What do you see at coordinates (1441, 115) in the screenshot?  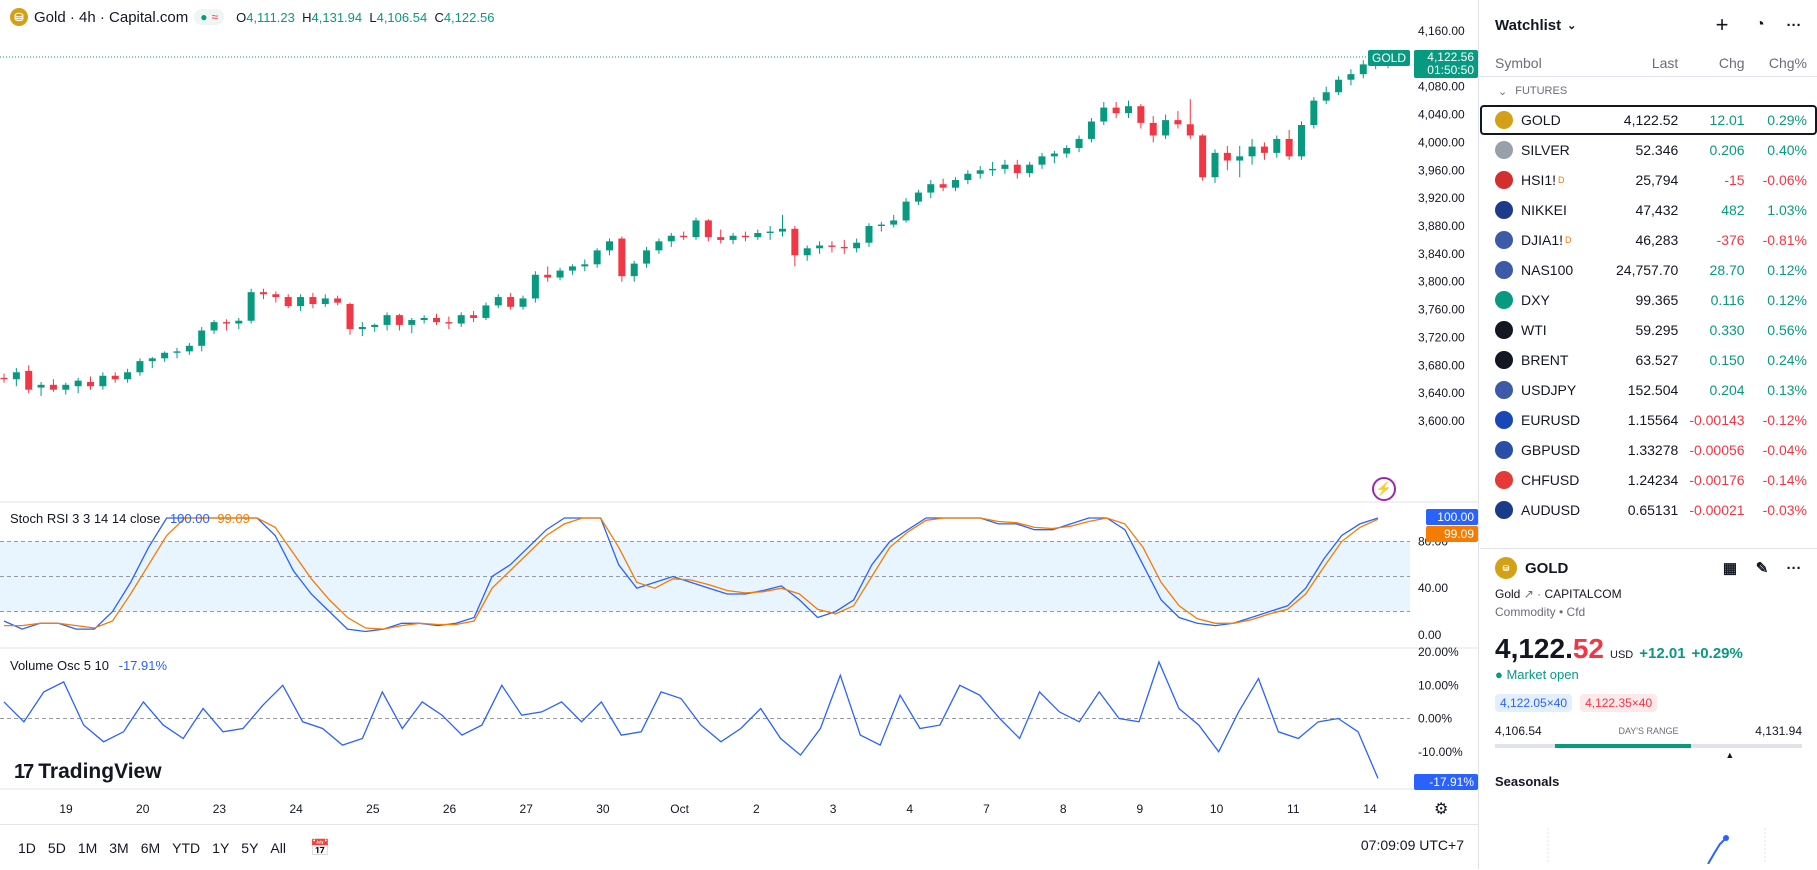 I see `price-tick-label: 4,040.00` at bounding box center [1441, 115].